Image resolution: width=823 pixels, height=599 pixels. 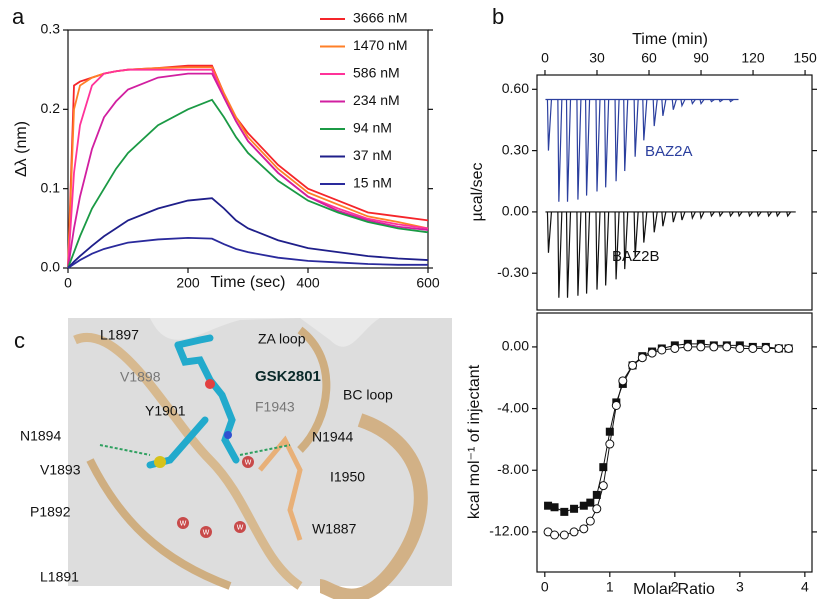 What do you see at coordinates (513, 469) in the screenshot?
I see `y-tick-label: -8.00` at bounding box center [513, 469].